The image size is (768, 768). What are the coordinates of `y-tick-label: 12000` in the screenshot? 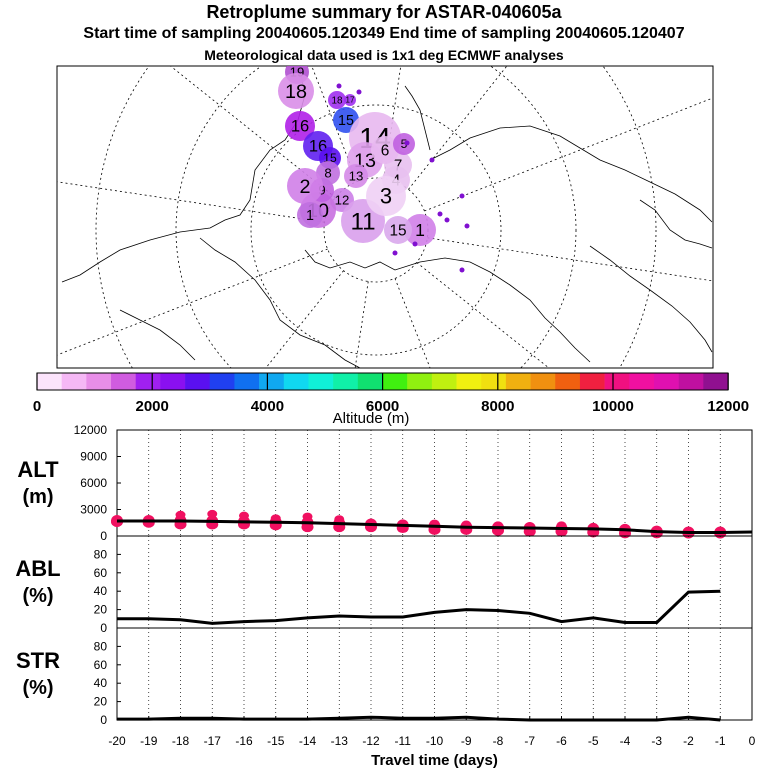 It's located at (91, 430).